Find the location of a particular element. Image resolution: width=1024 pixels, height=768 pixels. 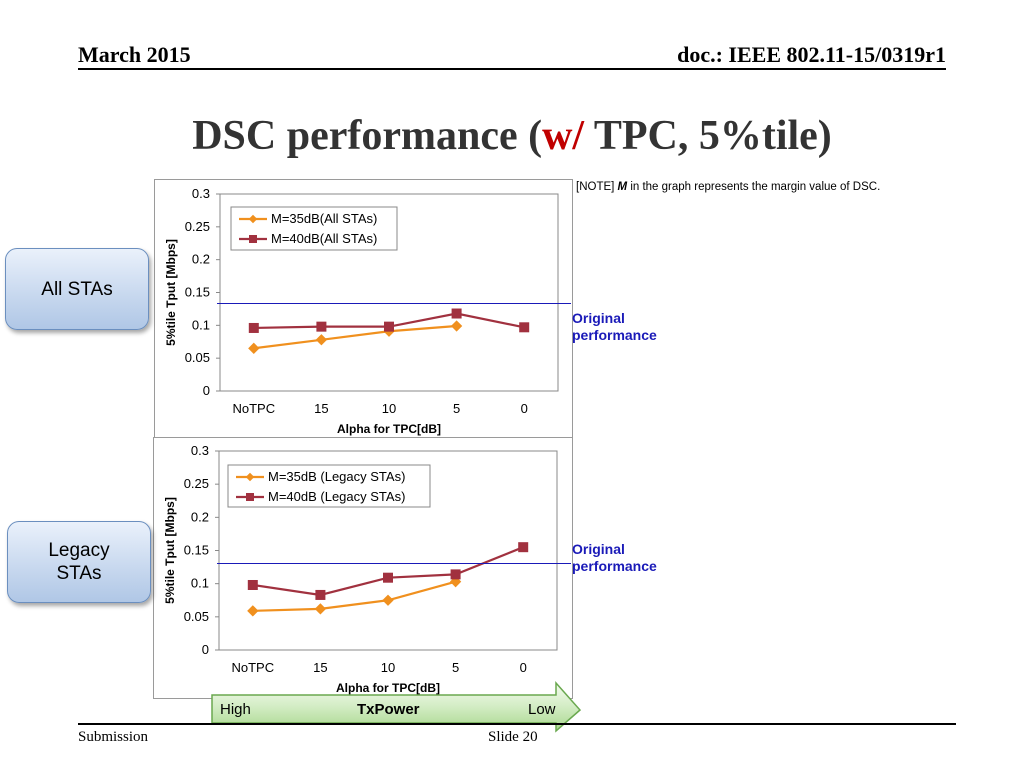

header-date: March 2015 is located at coordinates (134, 54).